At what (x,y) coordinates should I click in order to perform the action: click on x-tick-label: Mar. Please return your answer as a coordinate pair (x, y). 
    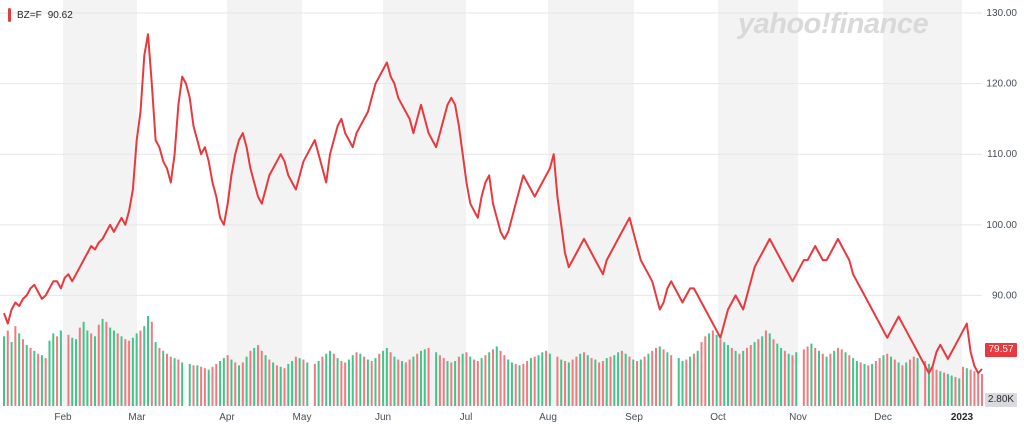
    Looking at the image, I should click on (137, 417).